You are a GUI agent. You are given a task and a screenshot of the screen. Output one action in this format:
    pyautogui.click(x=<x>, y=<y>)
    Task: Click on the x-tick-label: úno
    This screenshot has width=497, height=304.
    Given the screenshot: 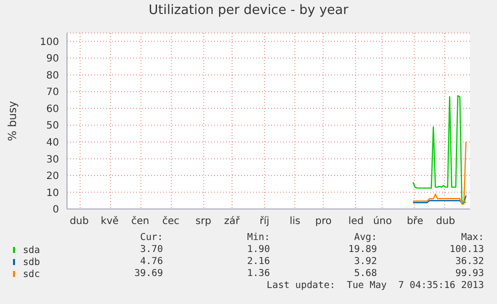 What is the action you would take?
    pyautogui.click(x=382, y=222)
    